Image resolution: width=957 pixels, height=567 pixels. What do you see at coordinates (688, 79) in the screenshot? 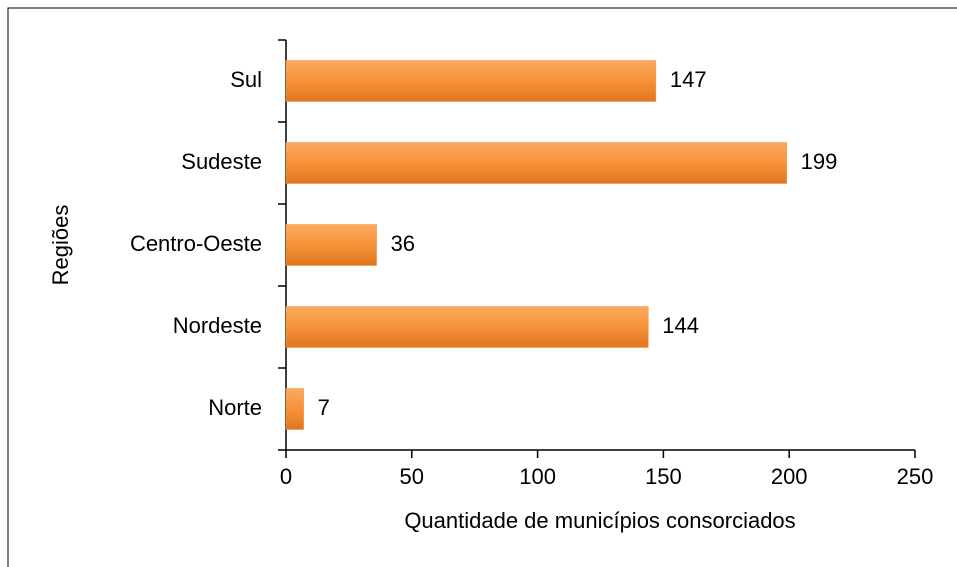
I see `data-label: 147` at bounding box center [688, 79].